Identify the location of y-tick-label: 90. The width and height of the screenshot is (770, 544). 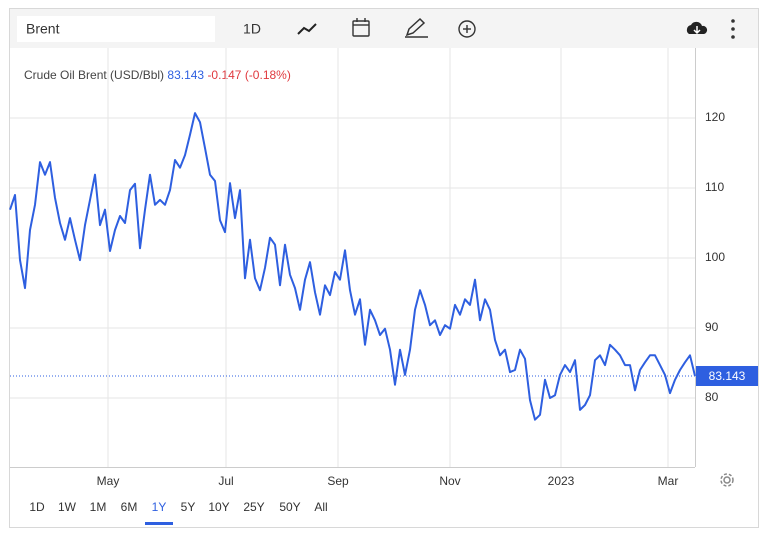
(712, 327).